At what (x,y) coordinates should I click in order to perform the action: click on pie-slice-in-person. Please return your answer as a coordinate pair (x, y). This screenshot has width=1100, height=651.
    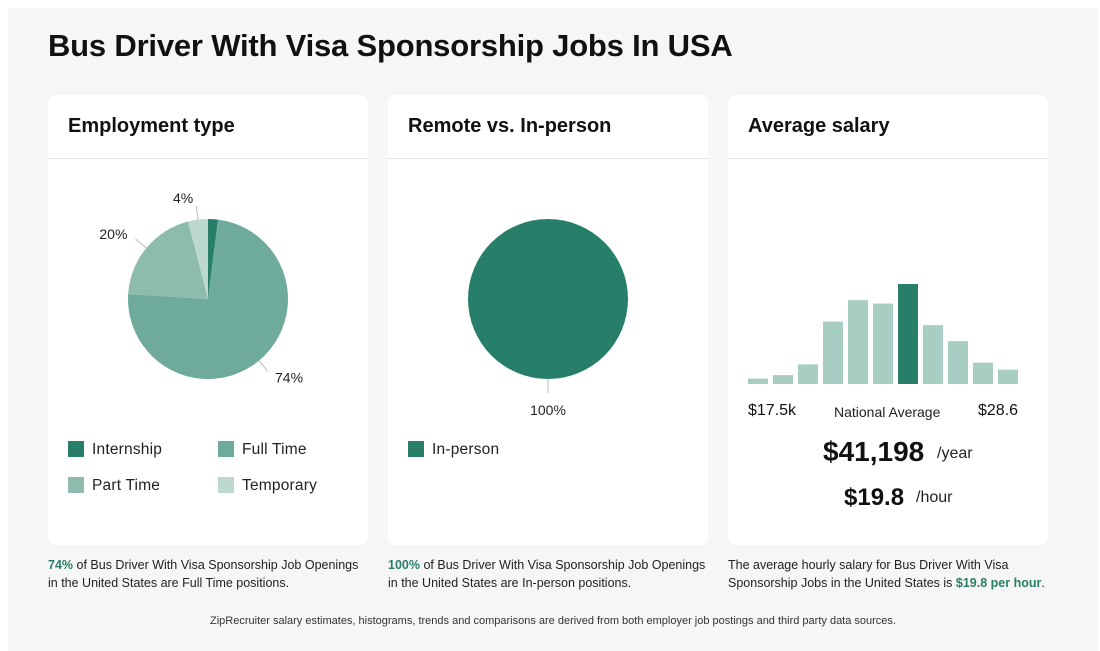
    Looking at the image, I should click on (548, 299).